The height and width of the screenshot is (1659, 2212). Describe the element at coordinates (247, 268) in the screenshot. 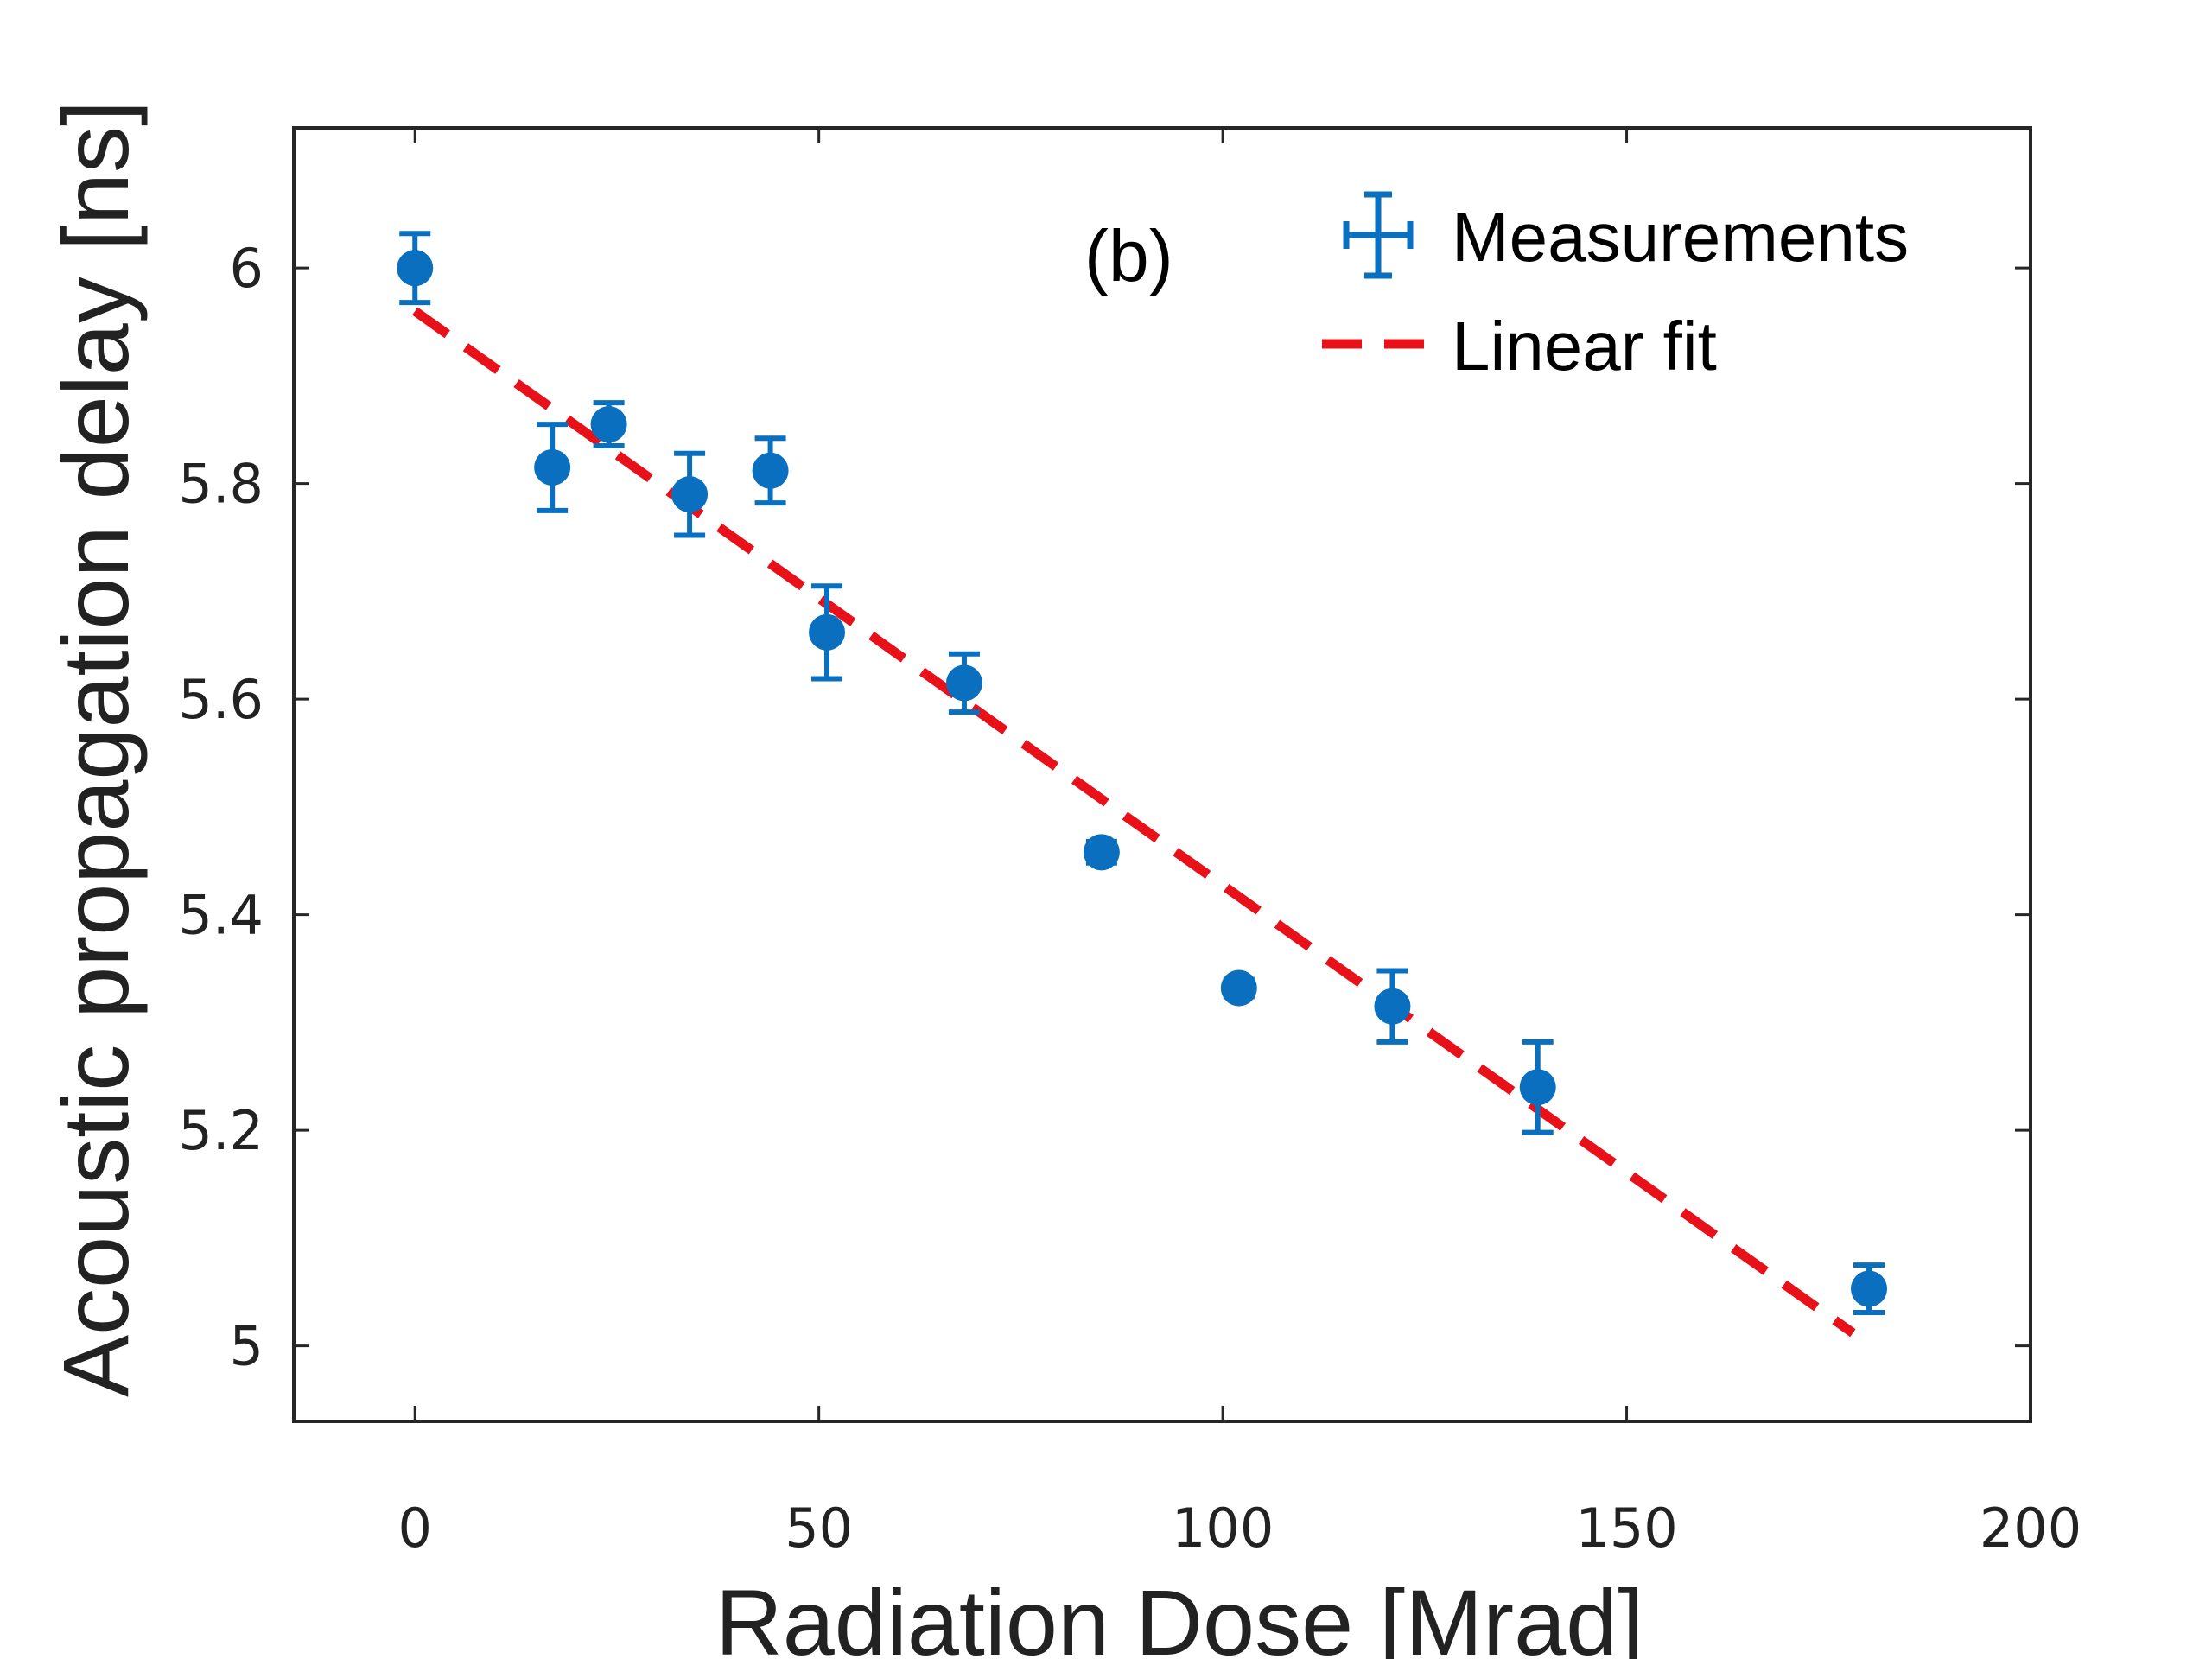

I see `y-tick-label: 6` at that location.